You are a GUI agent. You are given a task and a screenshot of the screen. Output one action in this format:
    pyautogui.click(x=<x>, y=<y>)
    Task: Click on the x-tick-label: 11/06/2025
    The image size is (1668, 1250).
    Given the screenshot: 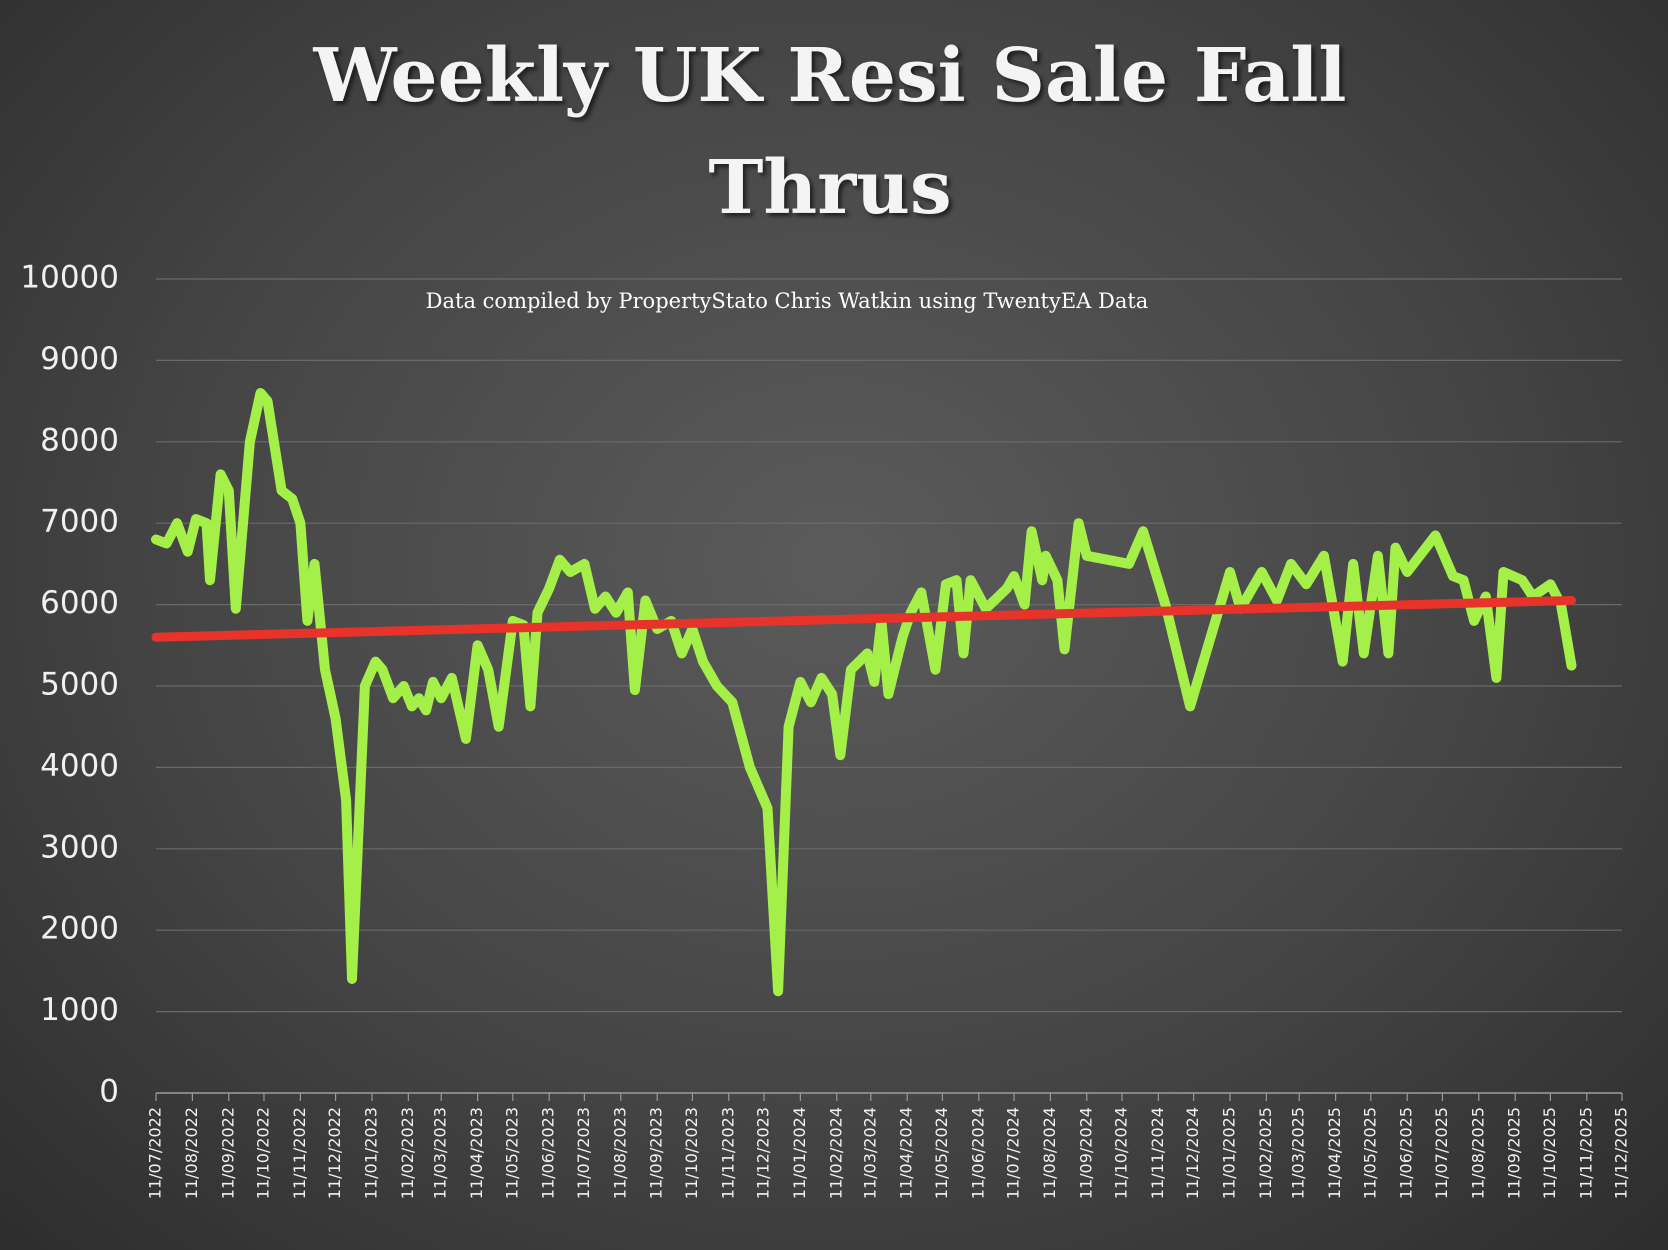 What is the action you would take?
    pyautogui.click(x=1406, y=1153)
    